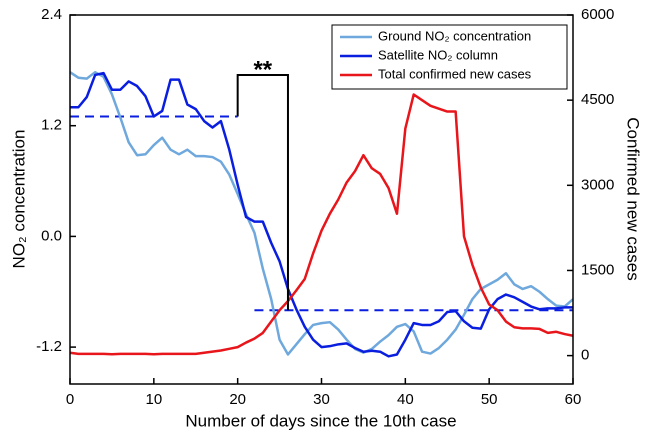 Image resolution: width=646 pixels, height=438 pixels. What do you see at coordinates (49, 346) in the screenshot?
I see `y-tick-label: -1.2` at bounding box center [49, 346].